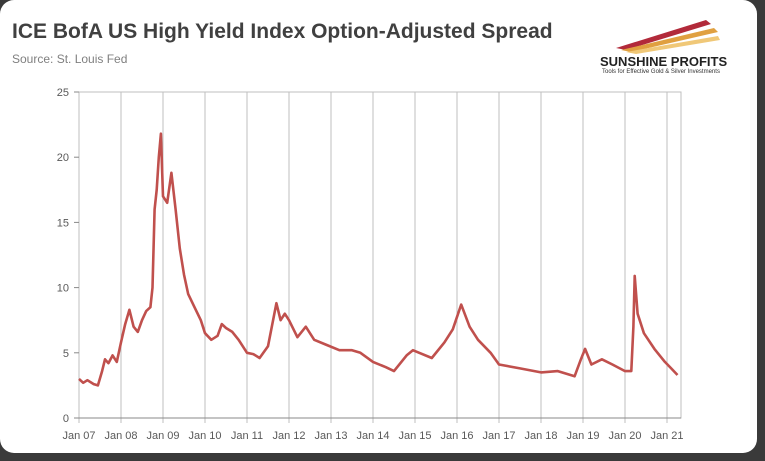 The image size is (765, 461). What do you see at coordinates (456, 436) in the screenshot?
I see `x-tick-label: Jan 16` at bounding box center [456, 436].